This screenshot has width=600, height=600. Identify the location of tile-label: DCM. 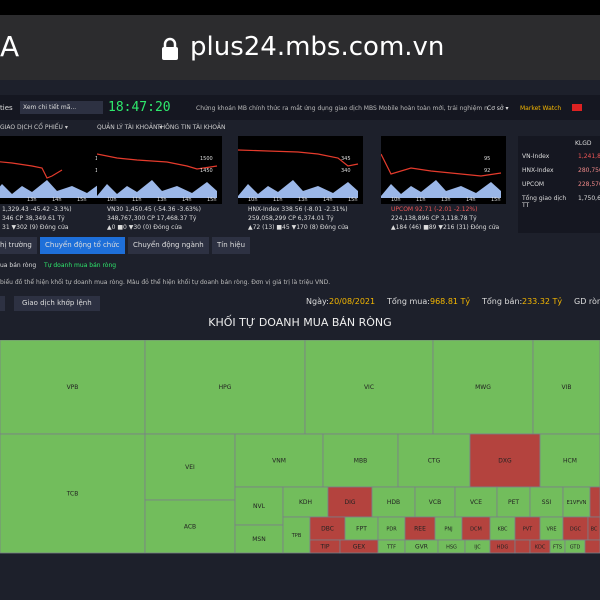
(476, 530).